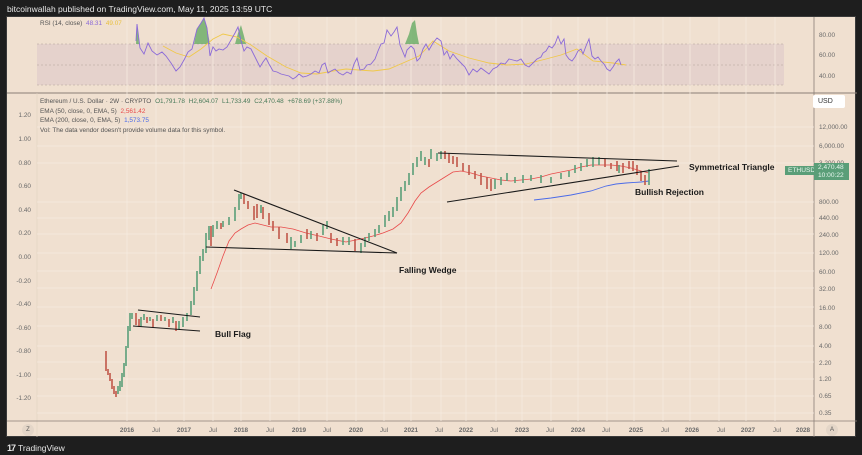  What do you see at coordinates (315, 101) in the screenshot?
I see `ohlc-change: +678.69 (+37.88%)` at bounding box center [315, 101].